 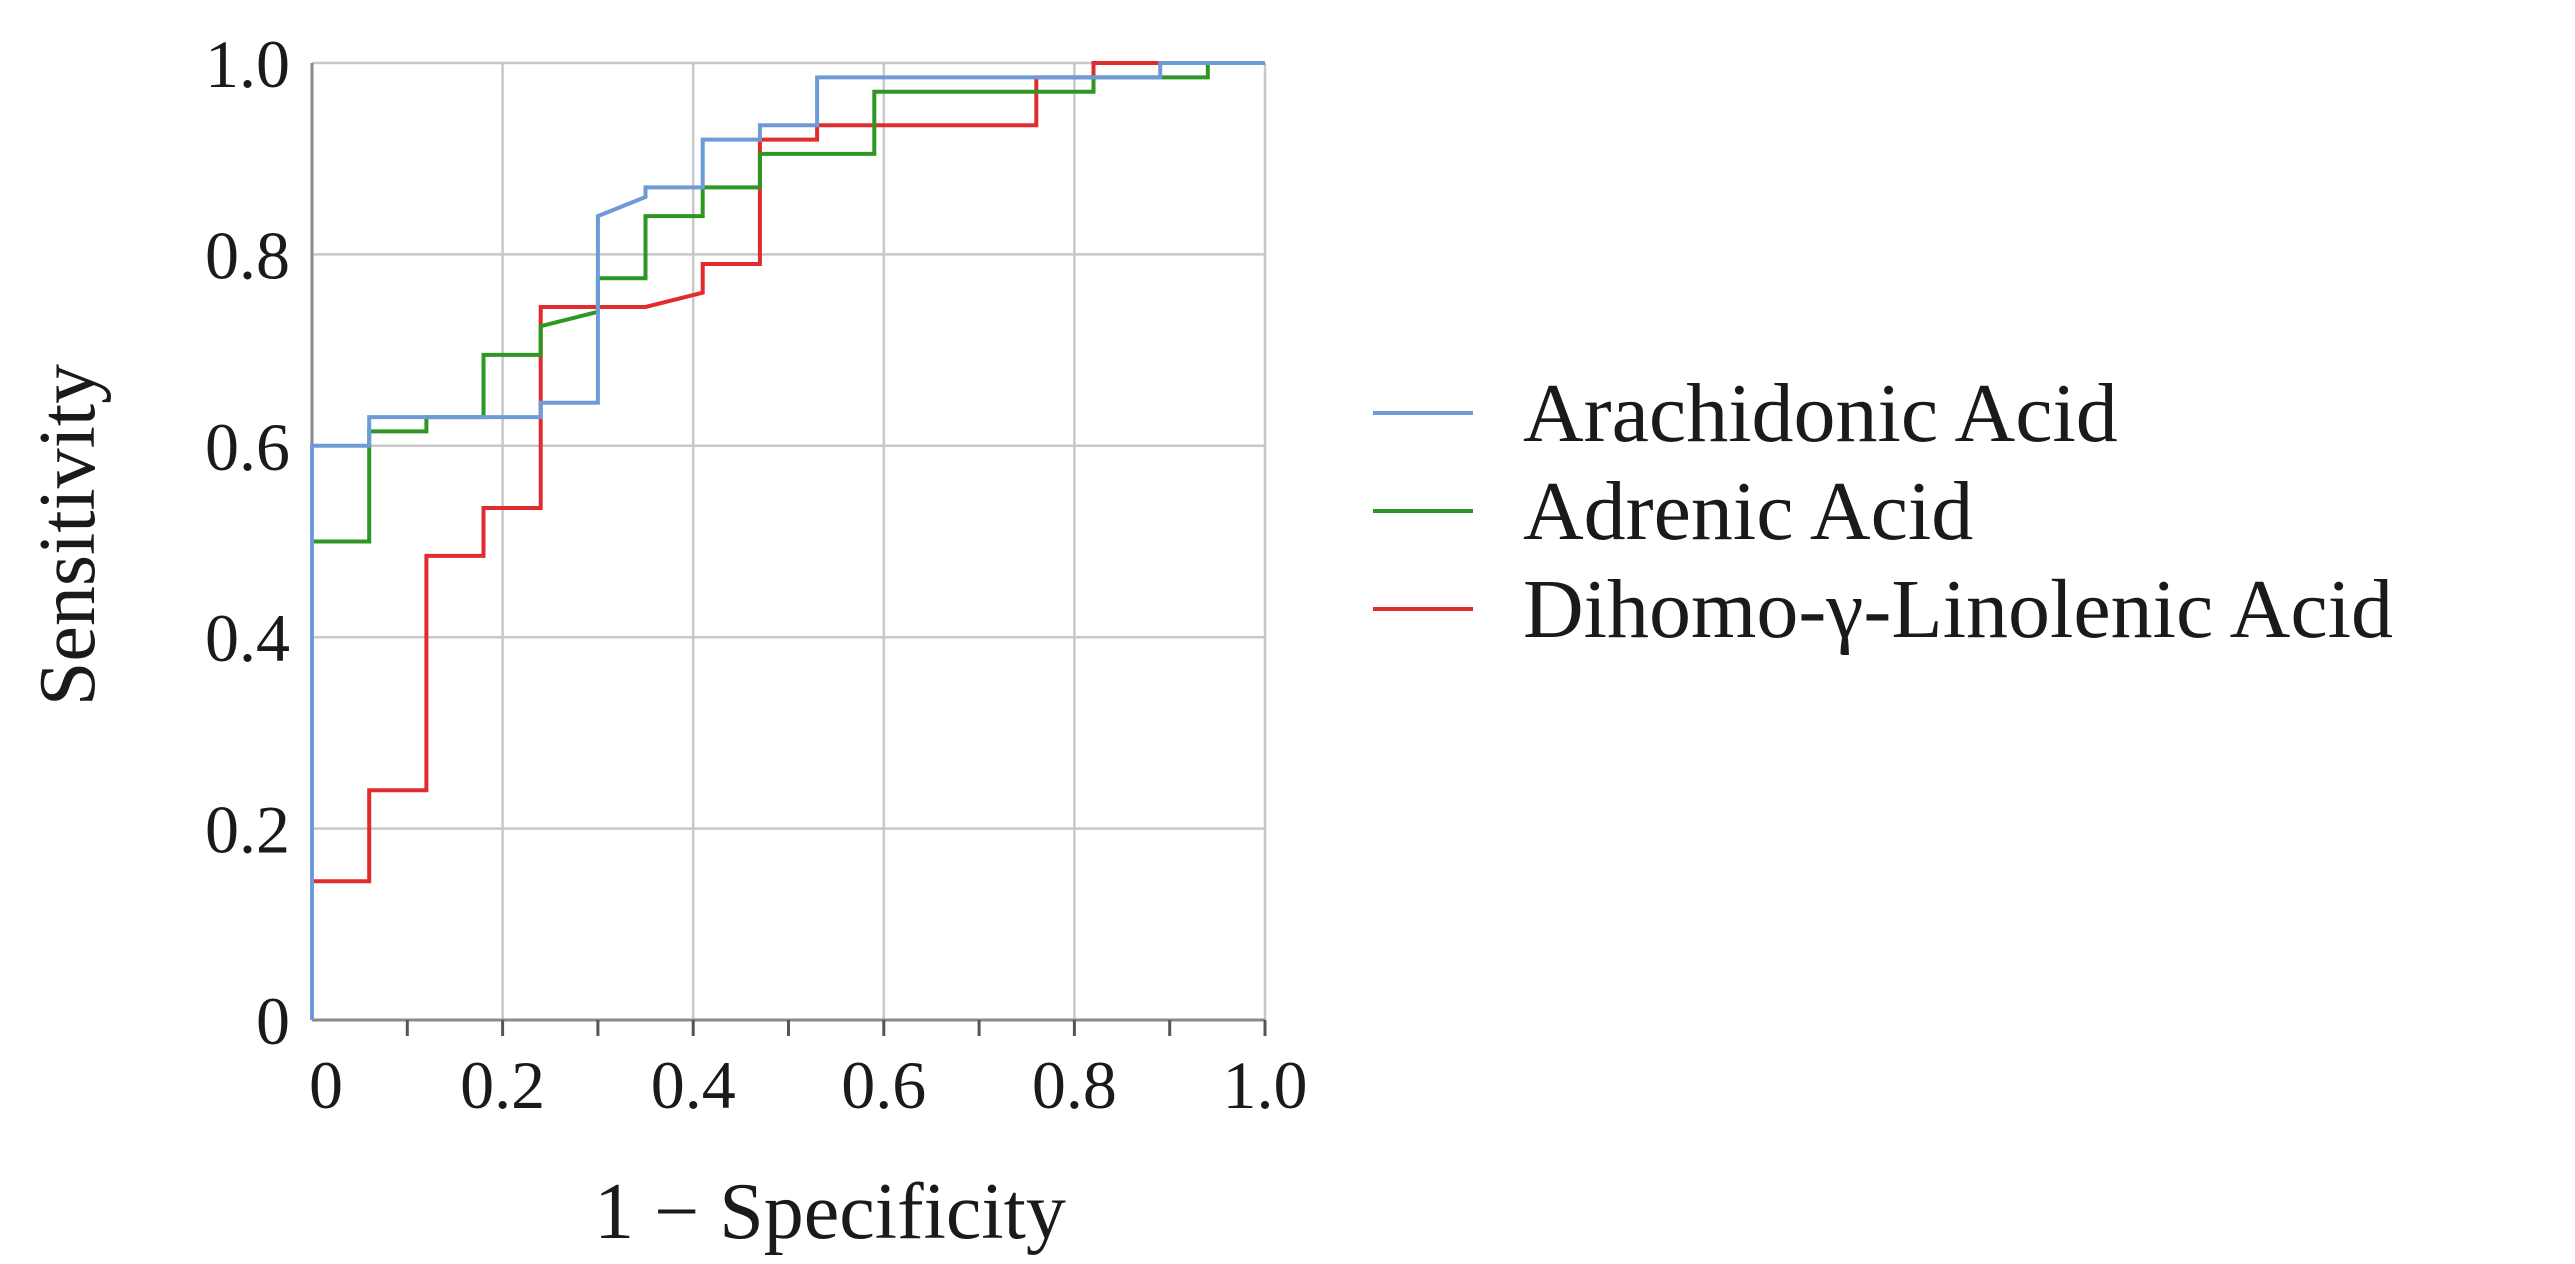 I want to click on legend-label-0: Arachidonic Acid, so click(x=1820, y=413).